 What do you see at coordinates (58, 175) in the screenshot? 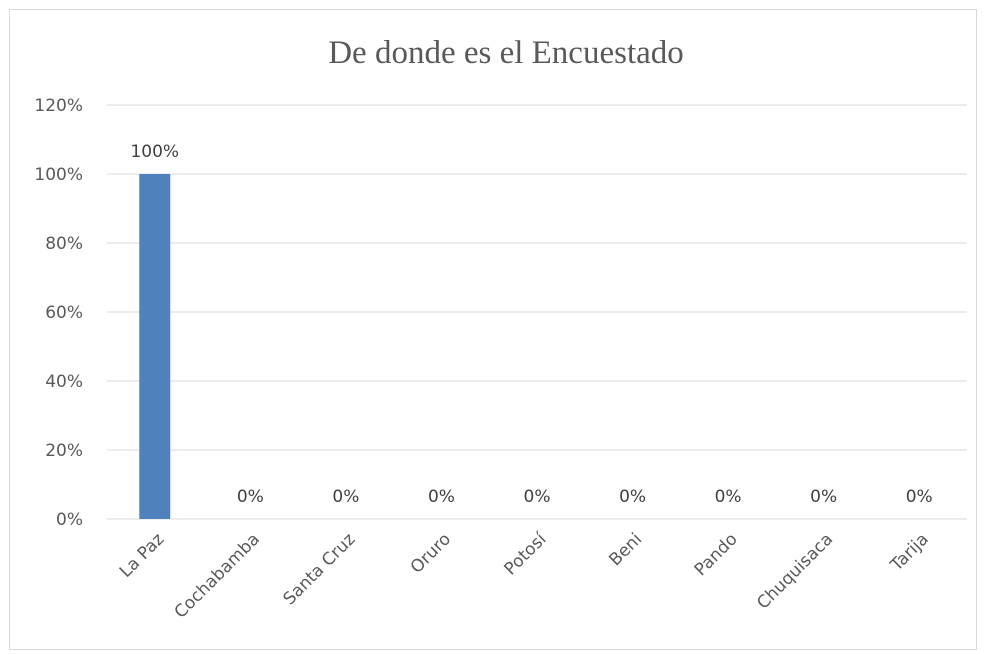
I see `y-tick-label: 100%` at bounding box center [58, 175].